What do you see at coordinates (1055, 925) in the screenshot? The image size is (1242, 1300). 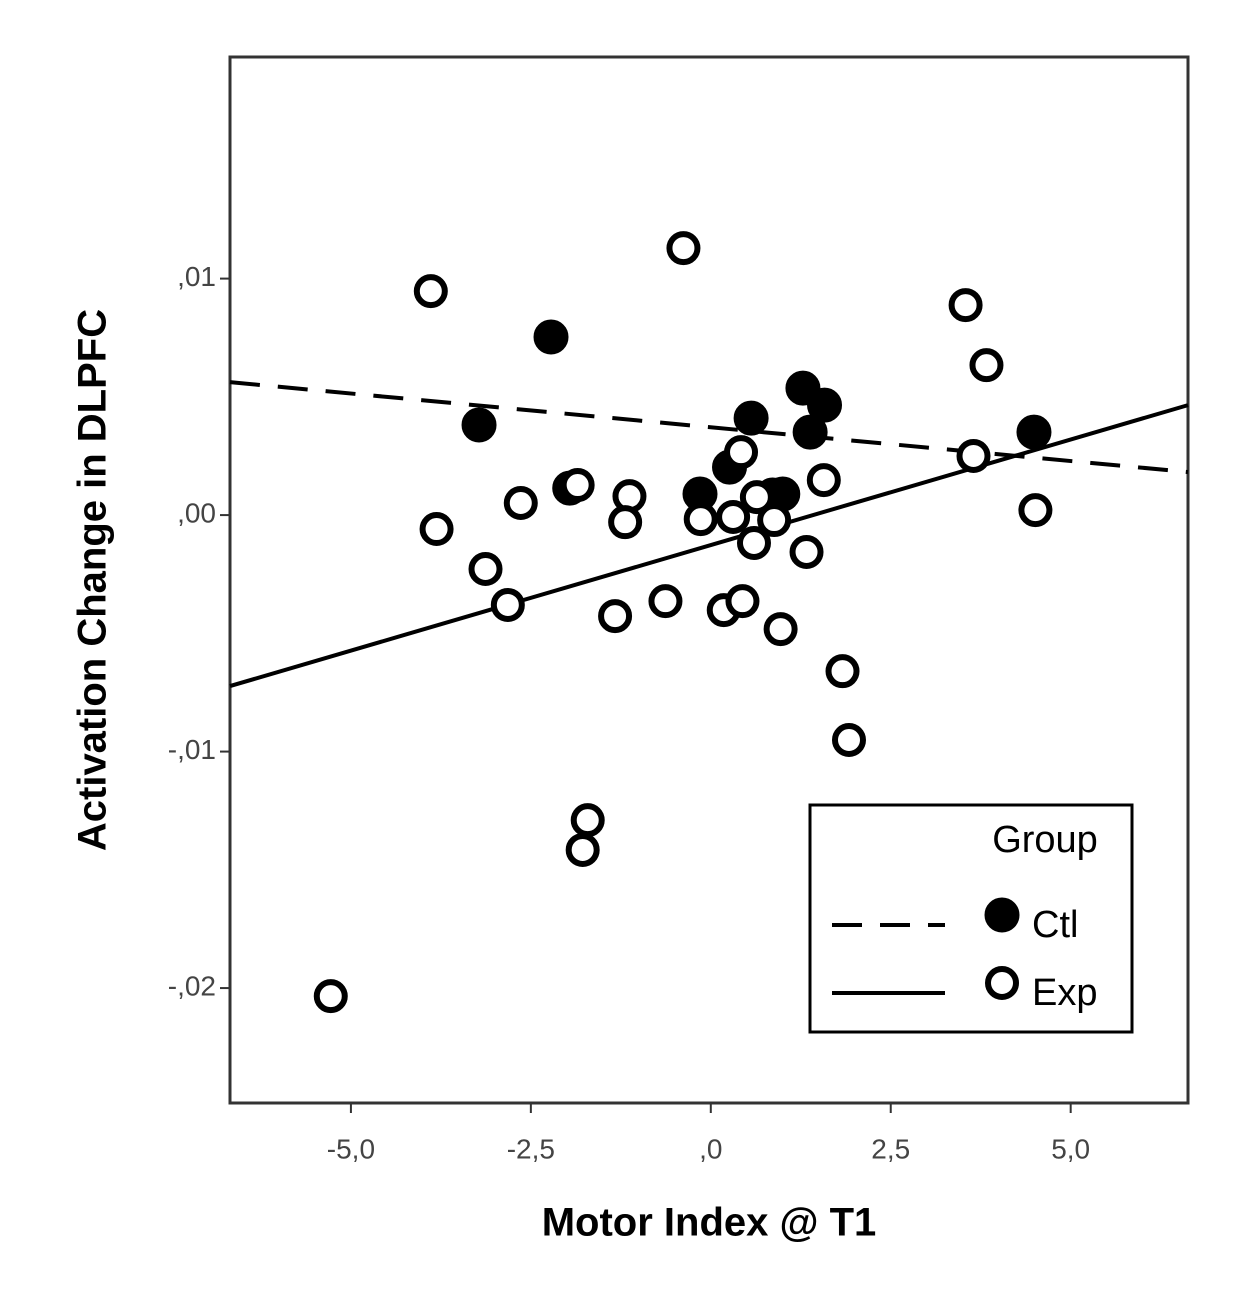 I see `legend-label: Ctl` at bounding box center [1055, 925].